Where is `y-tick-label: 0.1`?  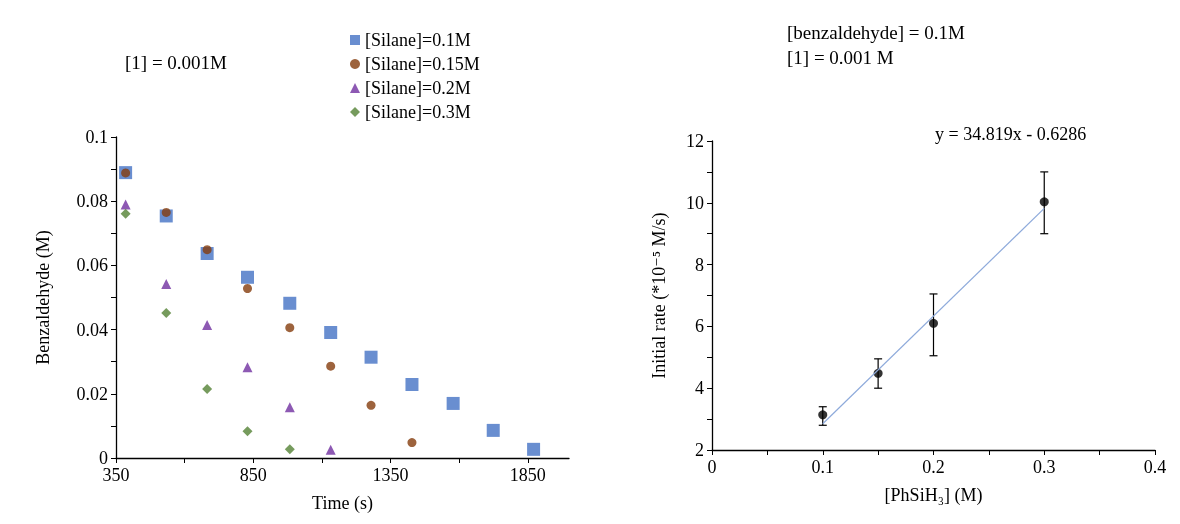
y-tick-label: 0.1 is located at coordinates (96, 137).